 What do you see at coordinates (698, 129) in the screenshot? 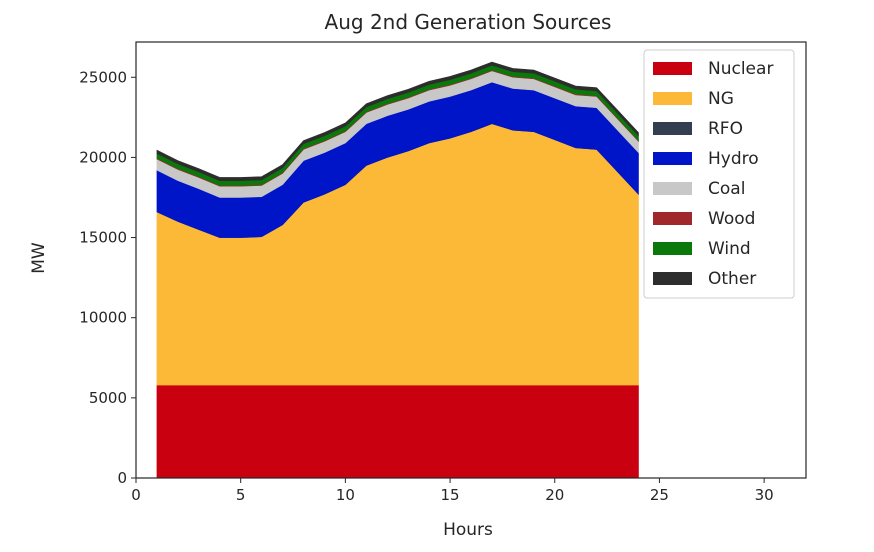
I see `legend-item-rfo: RFO` at bounding box center [698, 129].